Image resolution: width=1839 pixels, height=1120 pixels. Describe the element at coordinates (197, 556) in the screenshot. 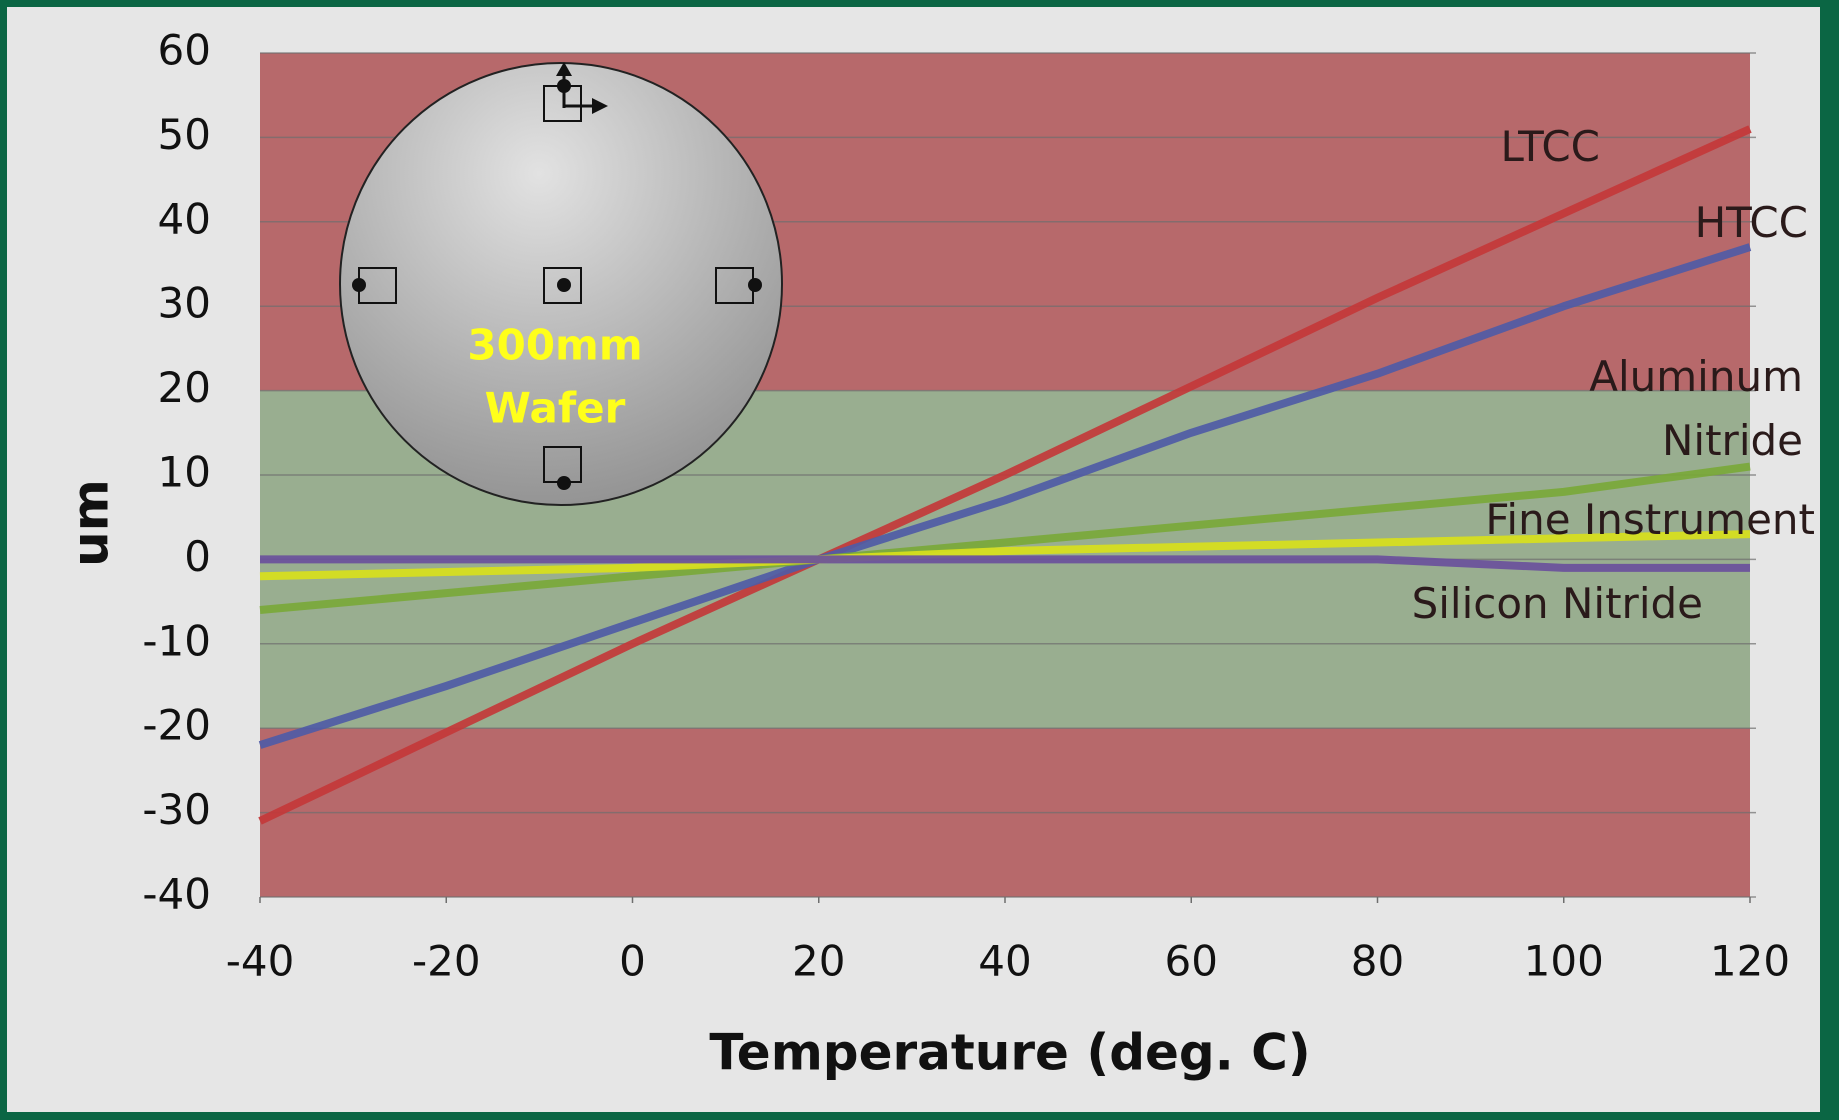

I see `y-tick-label: 0` at that location.